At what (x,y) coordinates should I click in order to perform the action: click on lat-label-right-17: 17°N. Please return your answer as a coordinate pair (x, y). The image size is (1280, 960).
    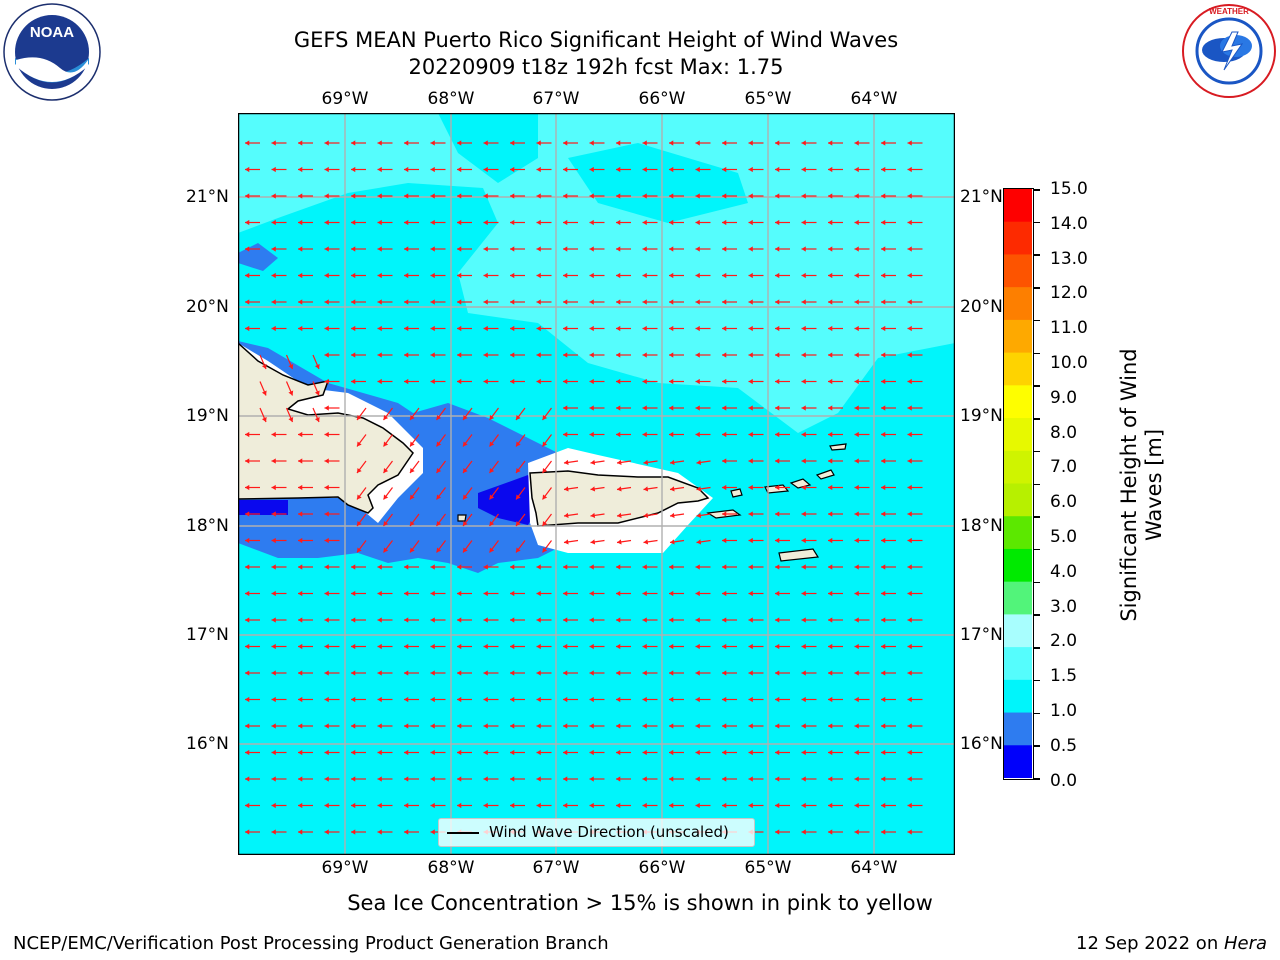
    Looking at the image, I should click on (981, 635).